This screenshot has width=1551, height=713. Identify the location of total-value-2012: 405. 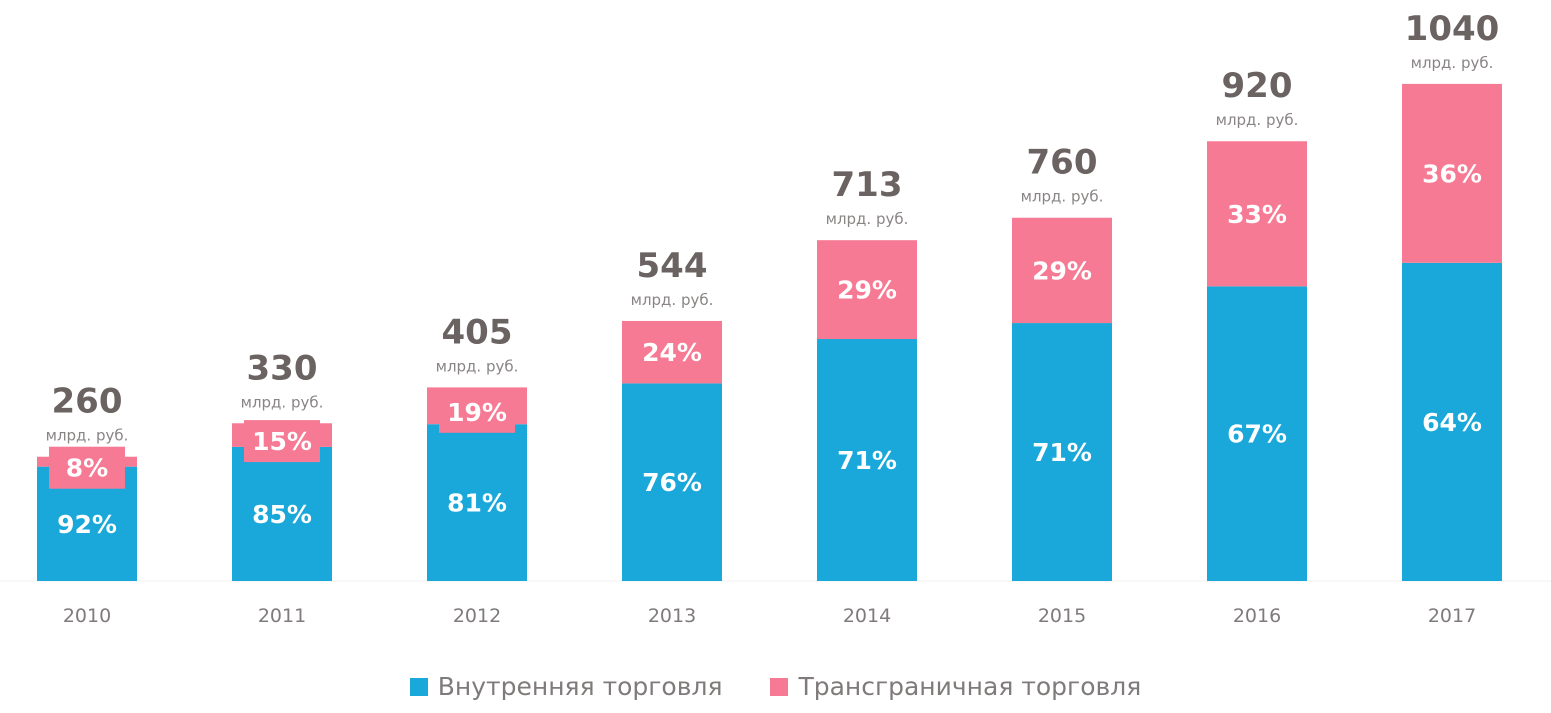
(477, 332).